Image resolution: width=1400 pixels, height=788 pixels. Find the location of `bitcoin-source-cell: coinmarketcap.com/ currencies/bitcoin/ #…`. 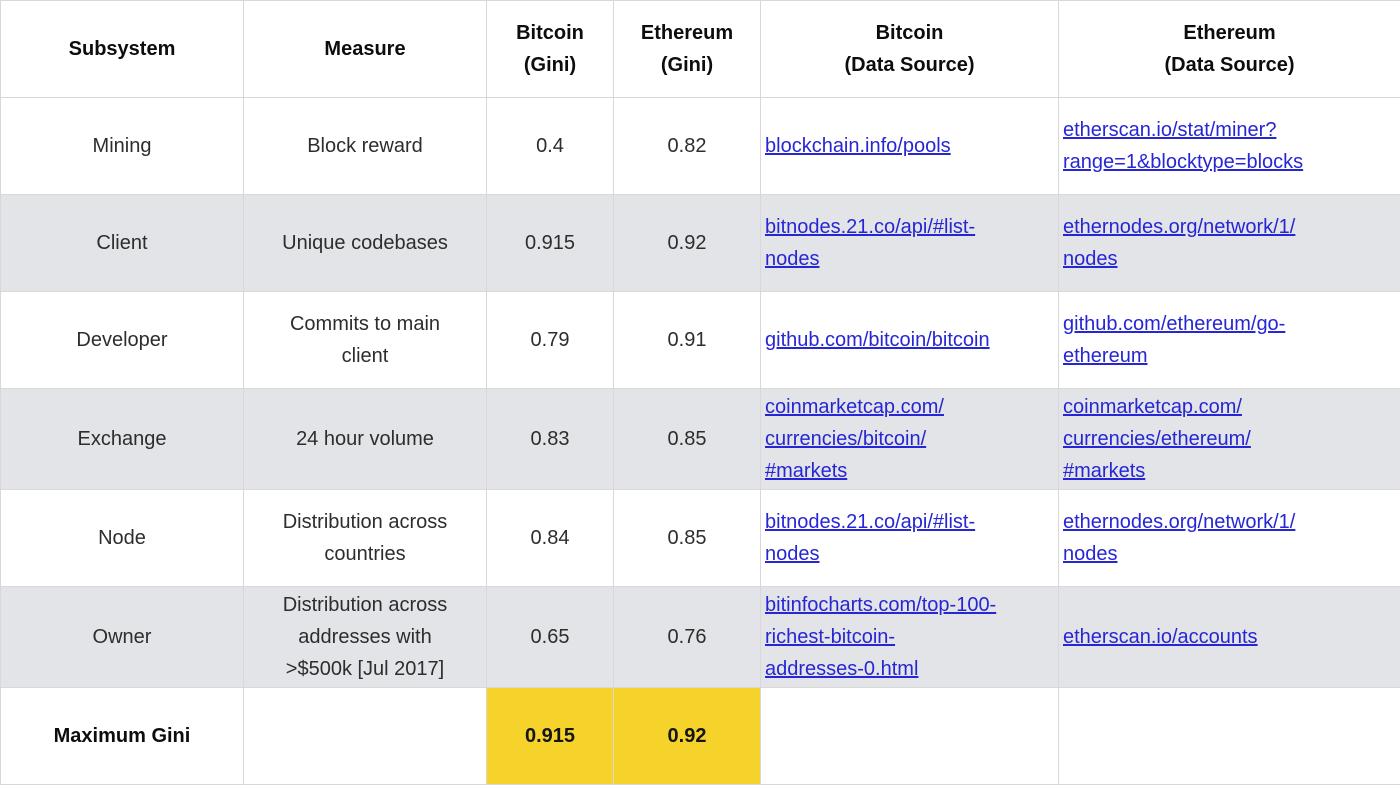

bitcoin-source-cell: coinmarketcap.com/ currencies/bitcoin/ #… is located at coordinates (909, 439).